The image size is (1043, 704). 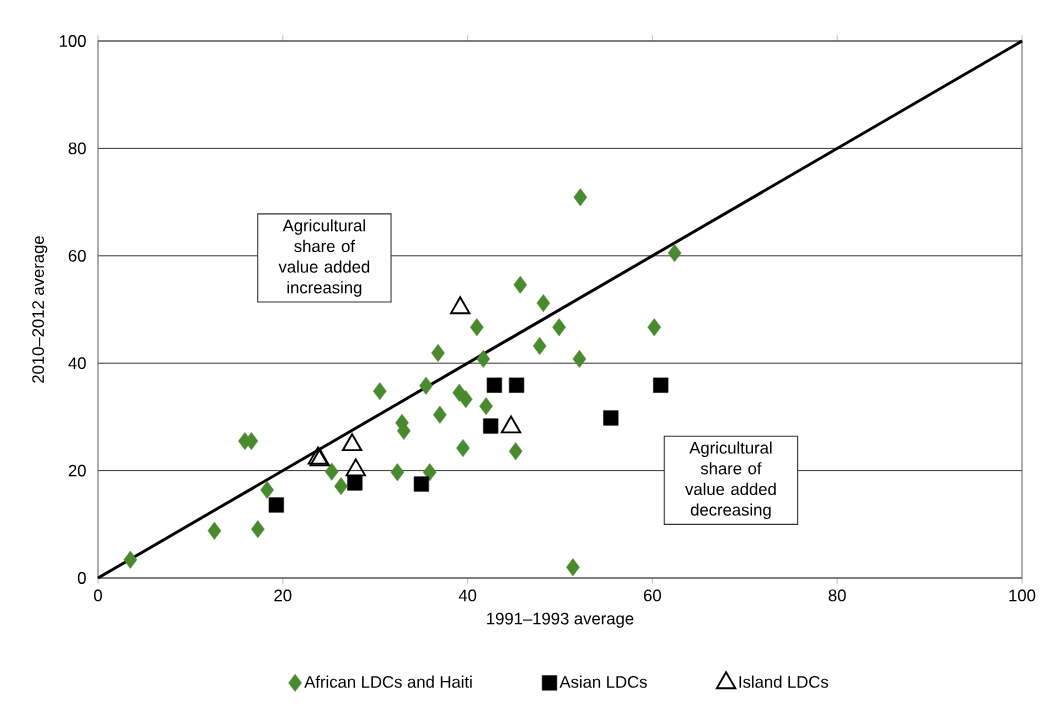 What do you see at coordinates (388, 681) in the screenshot?
I see `legend-label: African LDCs and Haiti` at bounding box center [388, 681].